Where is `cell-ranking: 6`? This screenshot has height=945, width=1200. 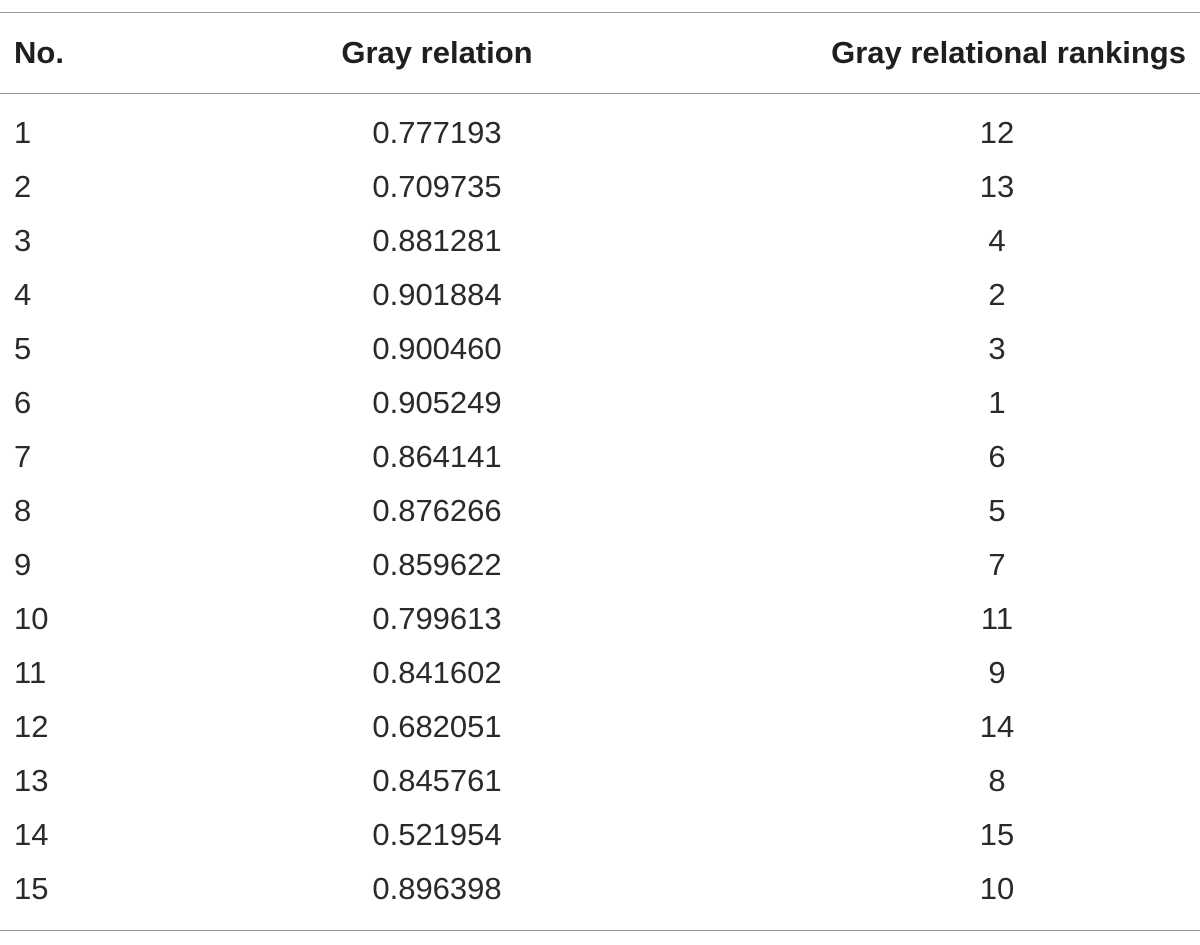
cell-ranking: 6 is located at coordinates (997, 456).